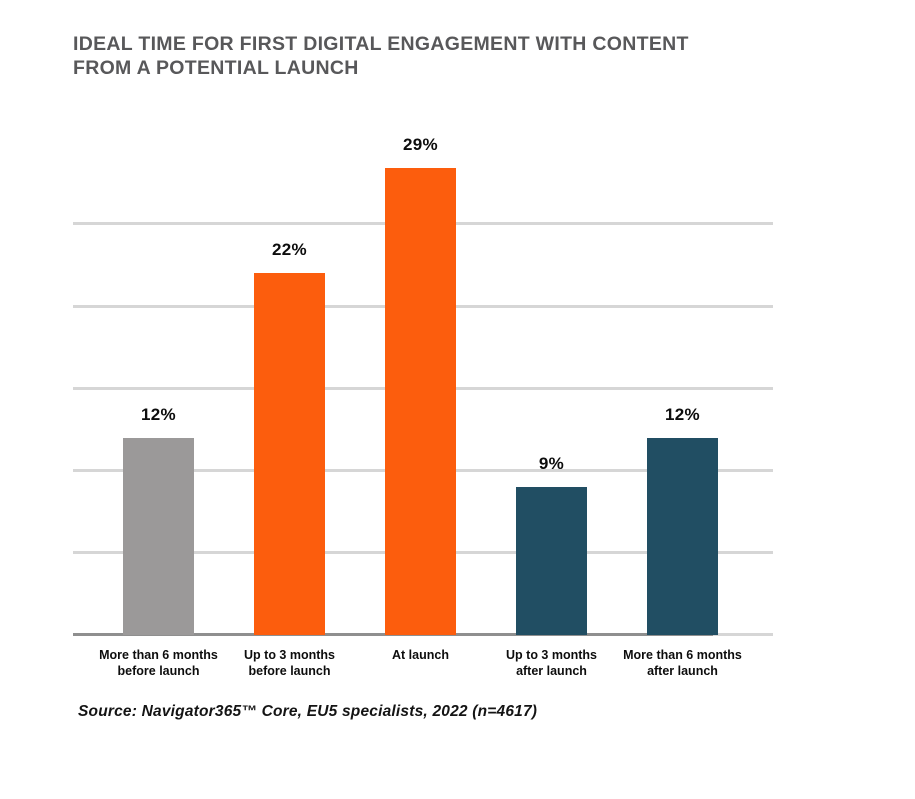 The height and width of the screenshot is (799, 915). I want to click on x-axis-line-extension, so click(743, 634).